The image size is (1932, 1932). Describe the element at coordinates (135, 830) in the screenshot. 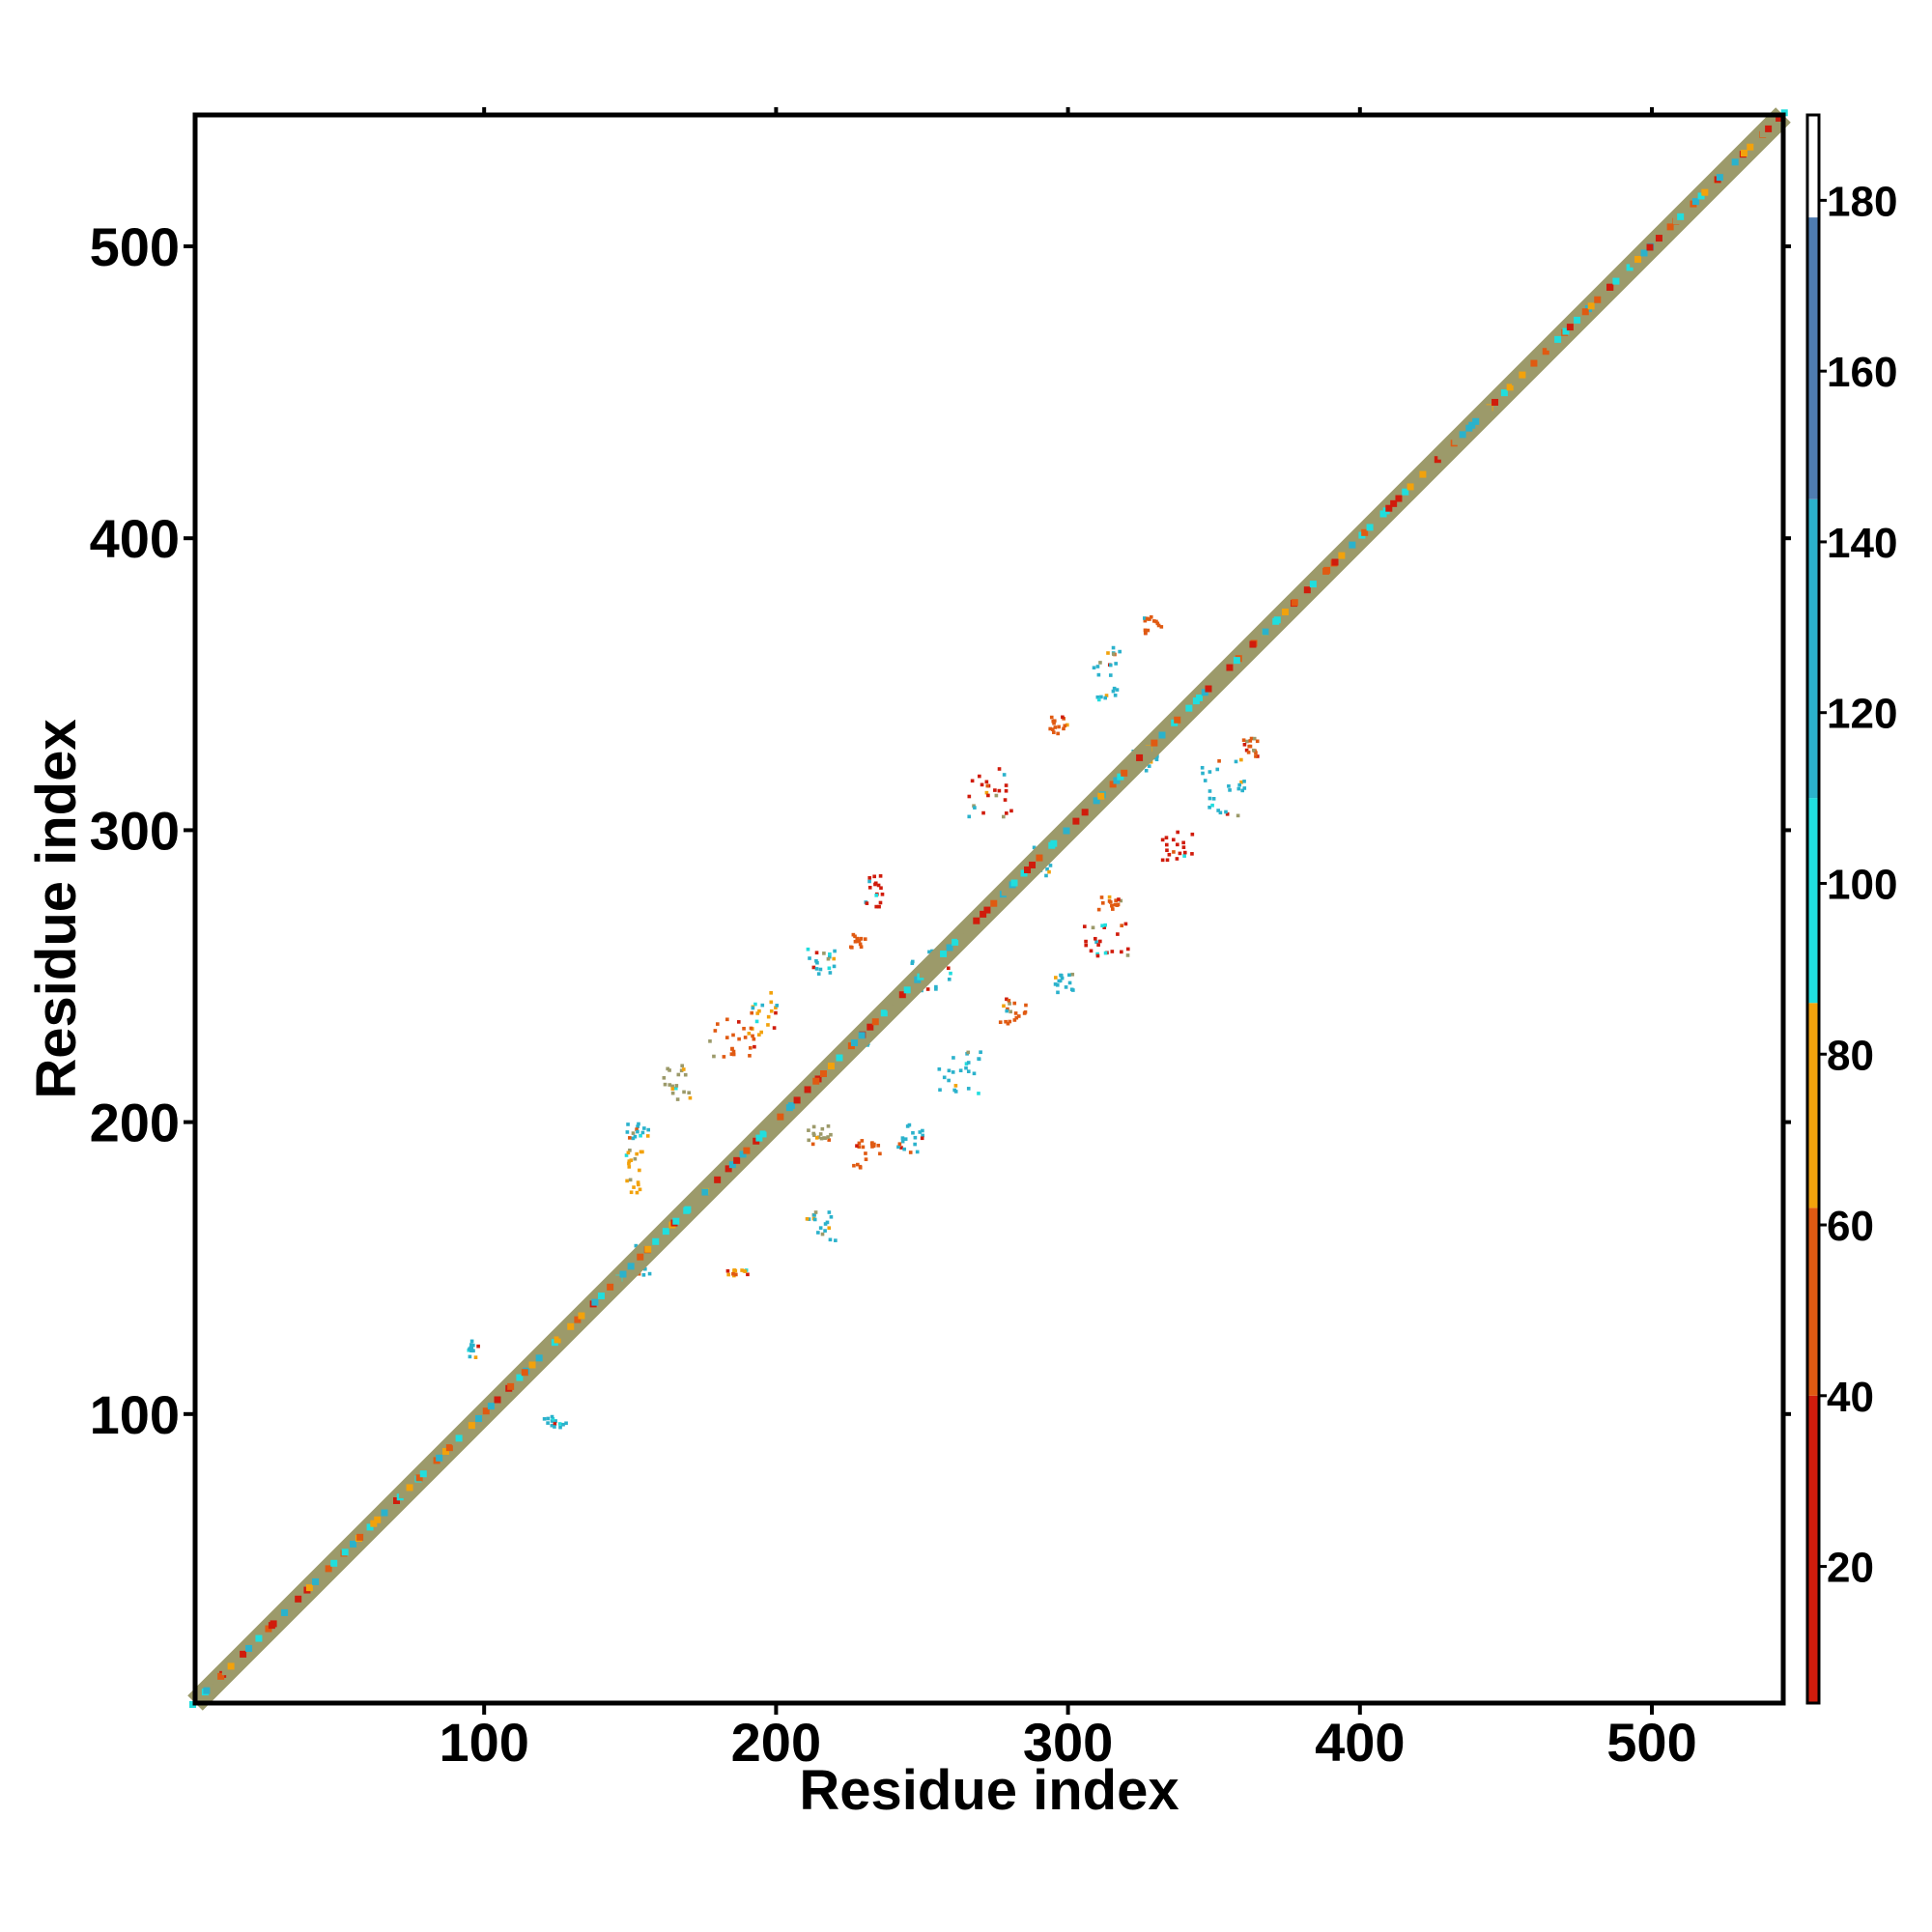

I see `y-tick-label: 300` at that location.